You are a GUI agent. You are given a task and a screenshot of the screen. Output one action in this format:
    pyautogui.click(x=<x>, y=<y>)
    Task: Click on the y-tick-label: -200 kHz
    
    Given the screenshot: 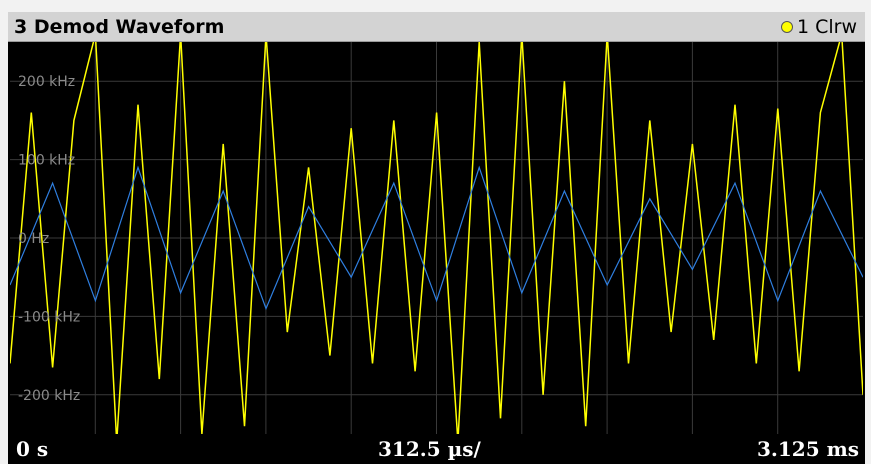 What is the action you would take?
    pyautogui.click(x=49, y=396)
    